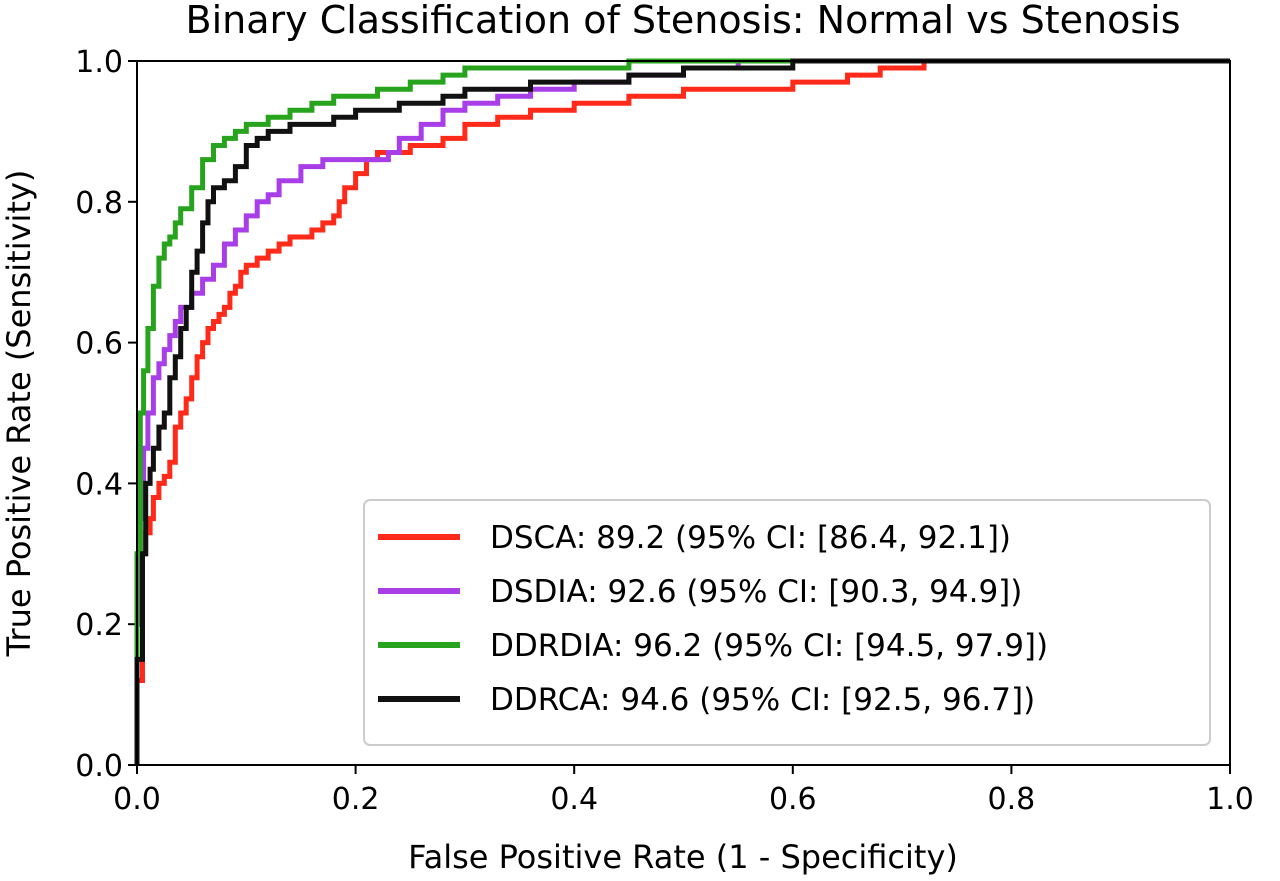 This screenshot has height=881, width=1280. What do you see at coordinates (99, 203) in the screenshot?
I see `y-tick-label: 0.8` at bounding box center [99, 203].